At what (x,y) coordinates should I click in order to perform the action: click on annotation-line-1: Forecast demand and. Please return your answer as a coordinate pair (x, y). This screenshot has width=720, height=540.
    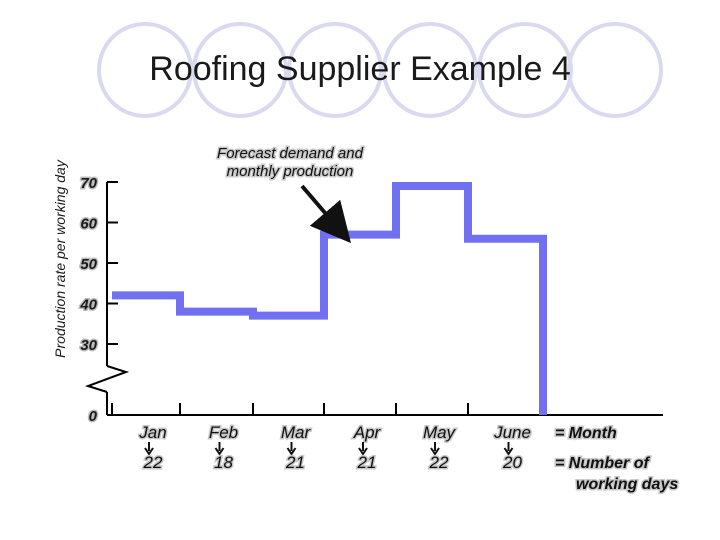
    Looking at the image, I should click on (290, 153).